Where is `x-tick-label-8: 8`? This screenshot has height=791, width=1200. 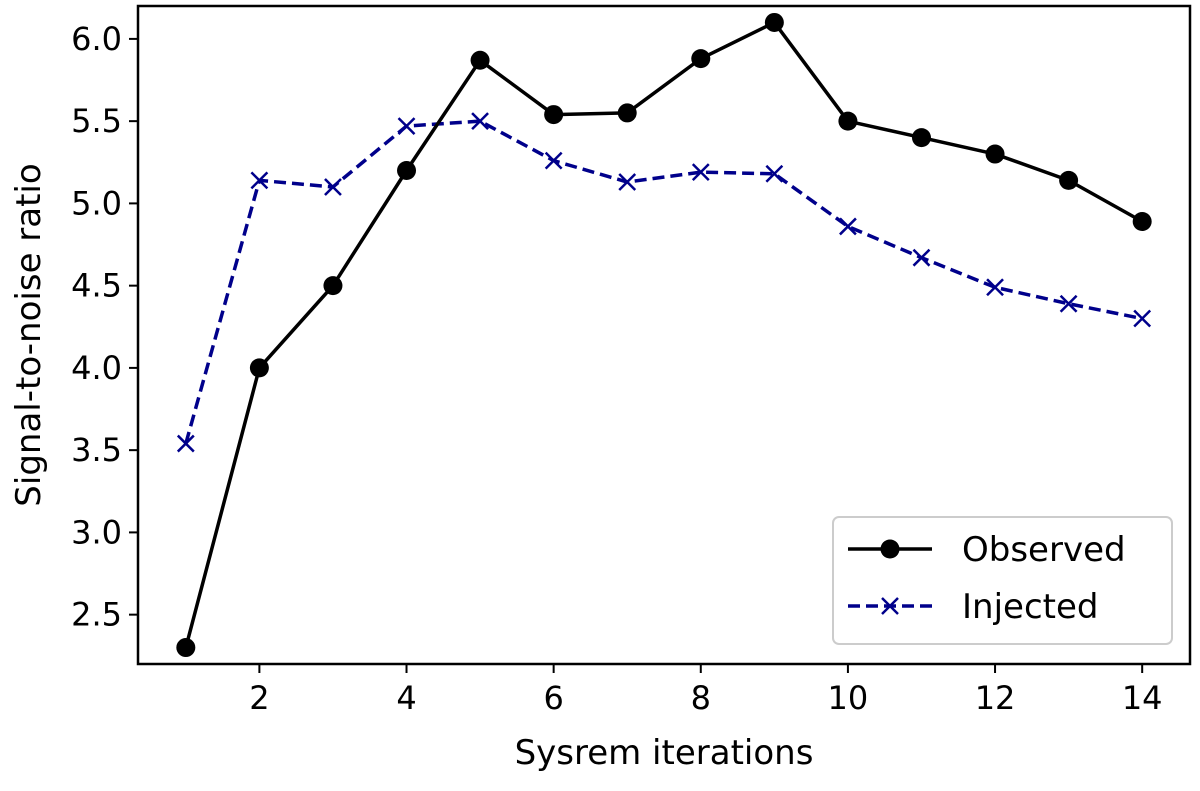 x-tick-label-8: 8 is located at coordinates (701, 698).